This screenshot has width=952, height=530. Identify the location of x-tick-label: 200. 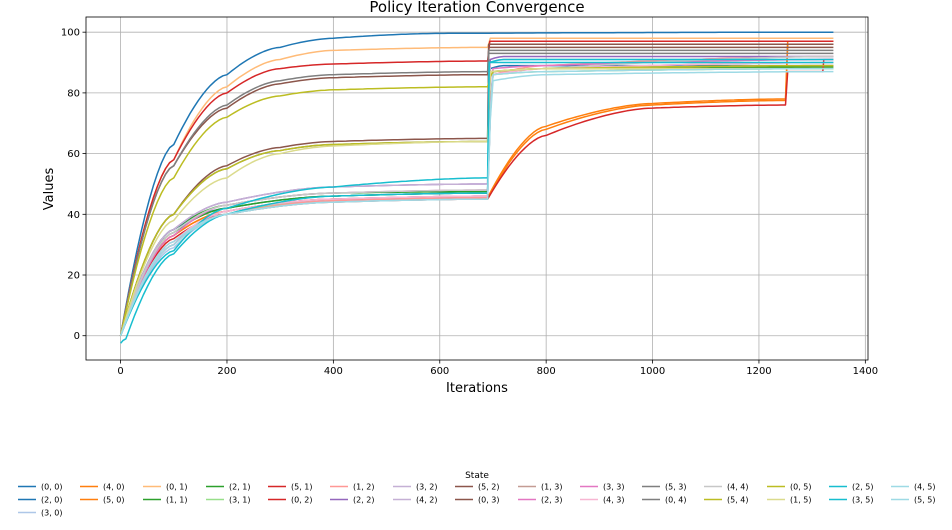
(226, 371).